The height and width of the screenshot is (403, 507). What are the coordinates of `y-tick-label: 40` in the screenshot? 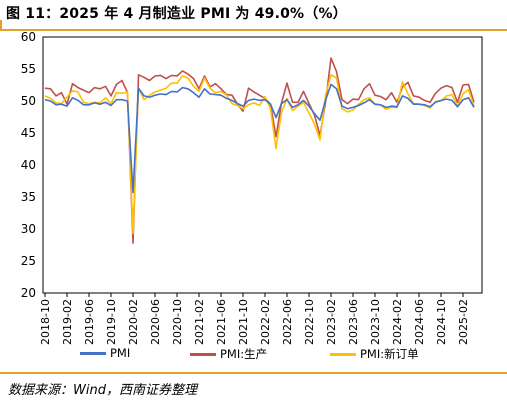 It's located at (28, 165).